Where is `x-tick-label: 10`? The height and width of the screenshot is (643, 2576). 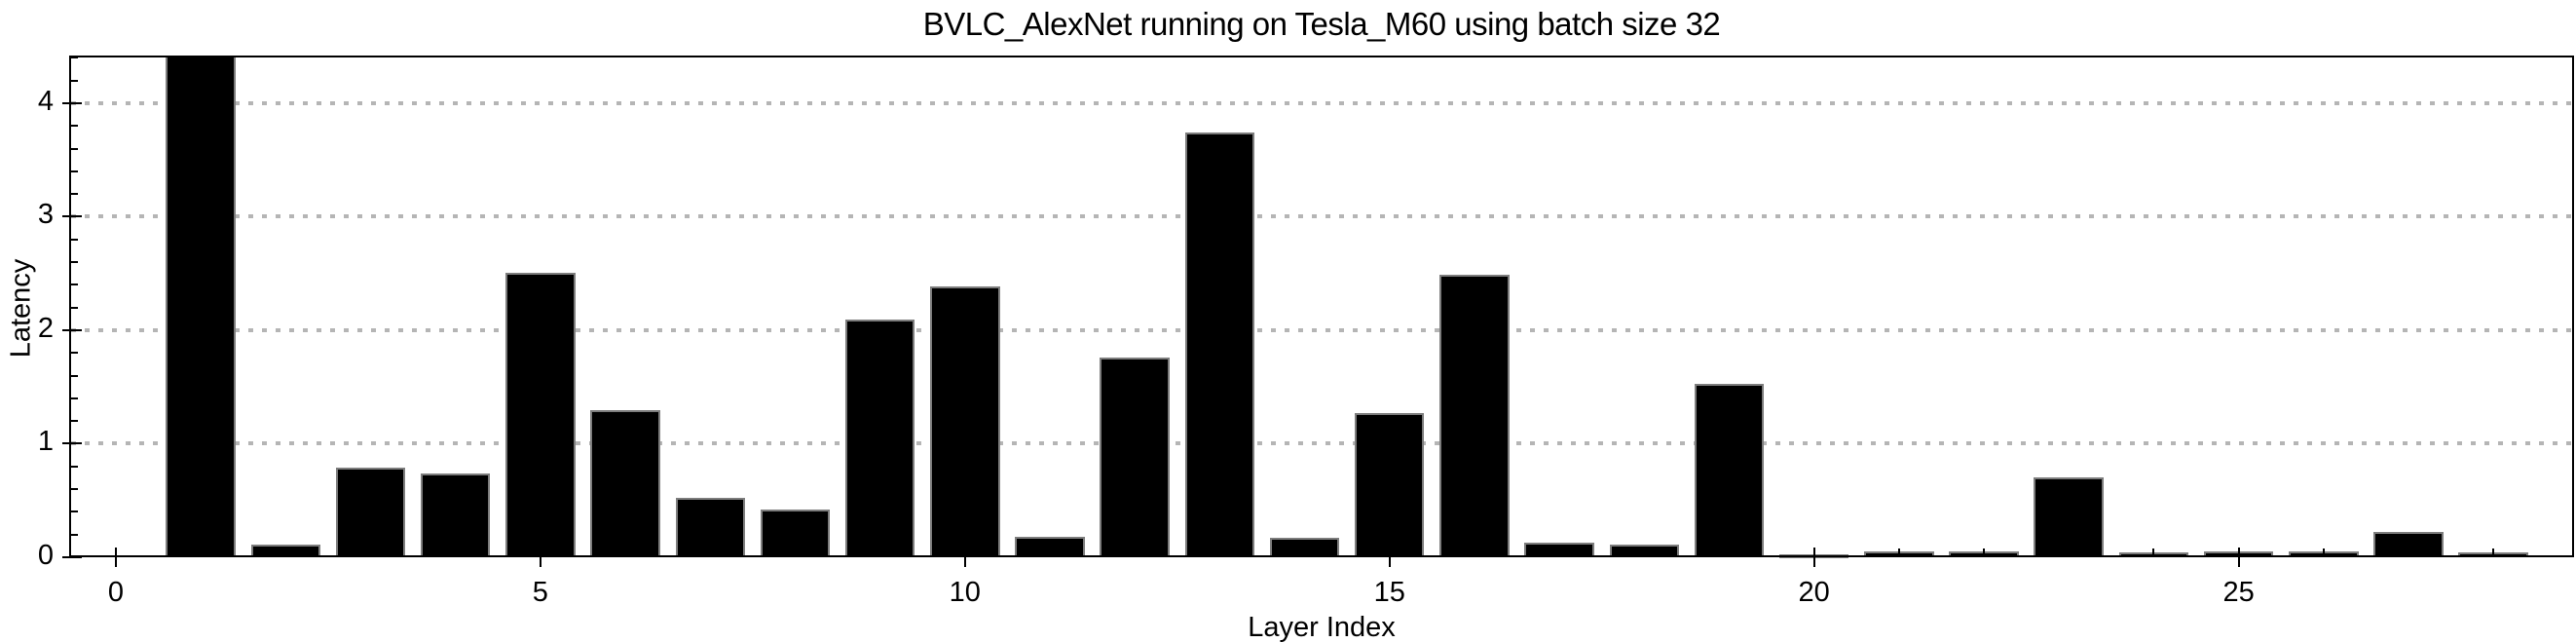 x-tick-label: 10 is located at coordinates (965, 592).